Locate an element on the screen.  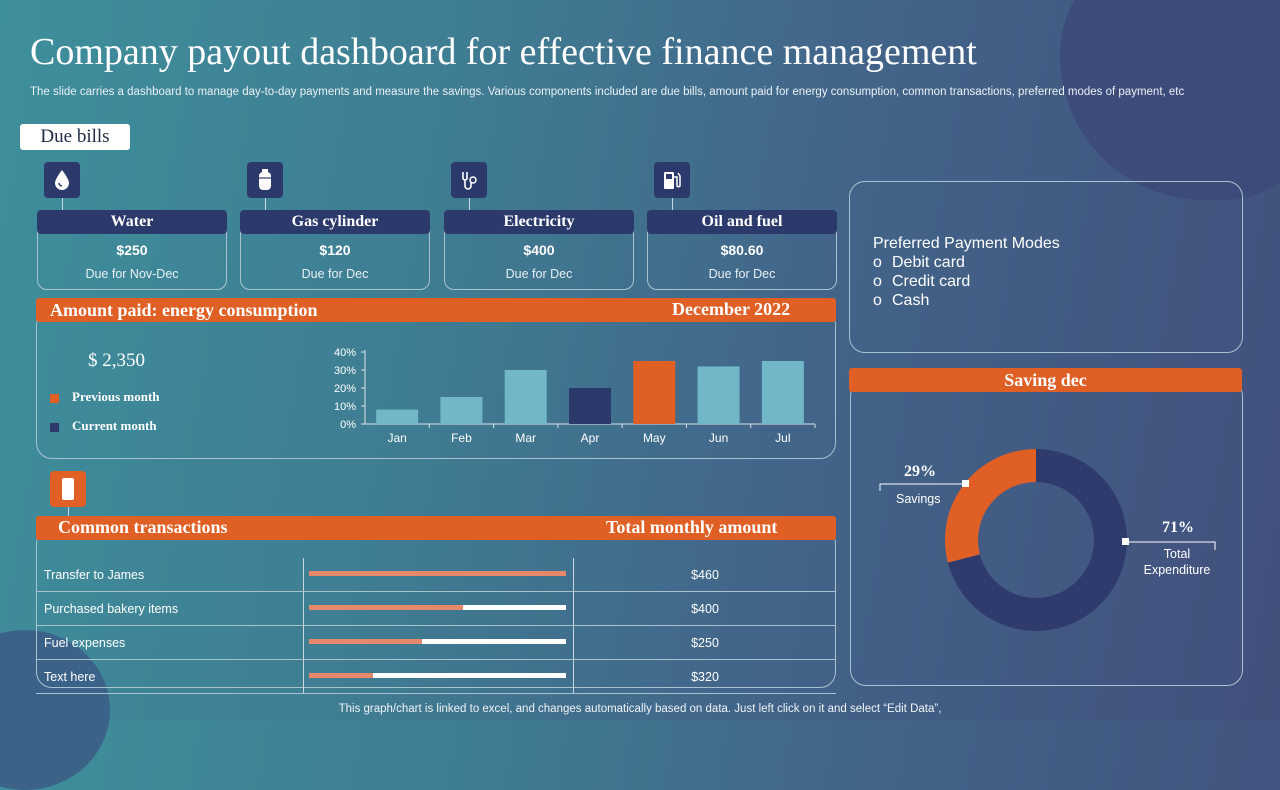
transaction-label: Transfer to James is located at coordinates (170, 575).